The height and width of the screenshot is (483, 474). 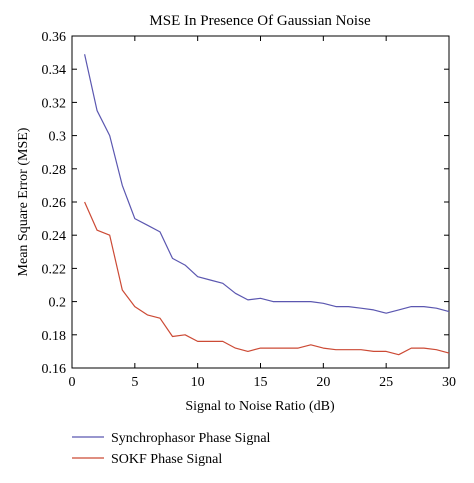 I want to click on x-tick-label: 15, so click(x=261, y=382).